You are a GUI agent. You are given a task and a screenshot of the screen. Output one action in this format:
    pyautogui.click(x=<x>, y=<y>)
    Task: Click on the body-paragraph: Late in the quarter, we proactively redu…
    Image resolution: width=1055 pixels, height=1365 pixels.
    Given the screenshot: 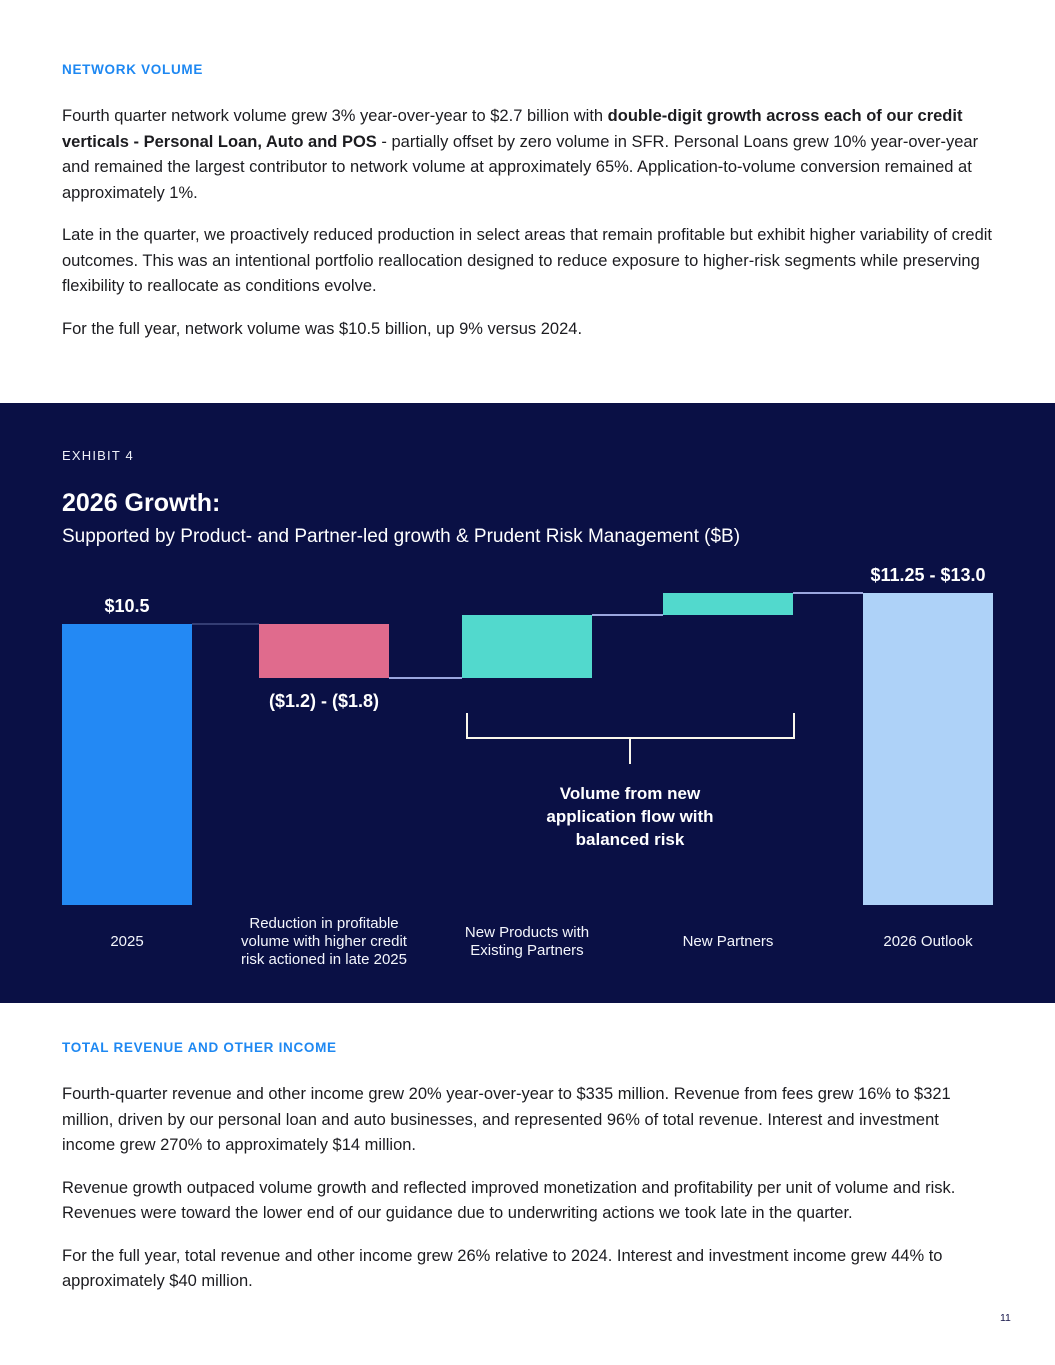 What is the action you would take?
    pyautogui.click(x=527, y=260)
    